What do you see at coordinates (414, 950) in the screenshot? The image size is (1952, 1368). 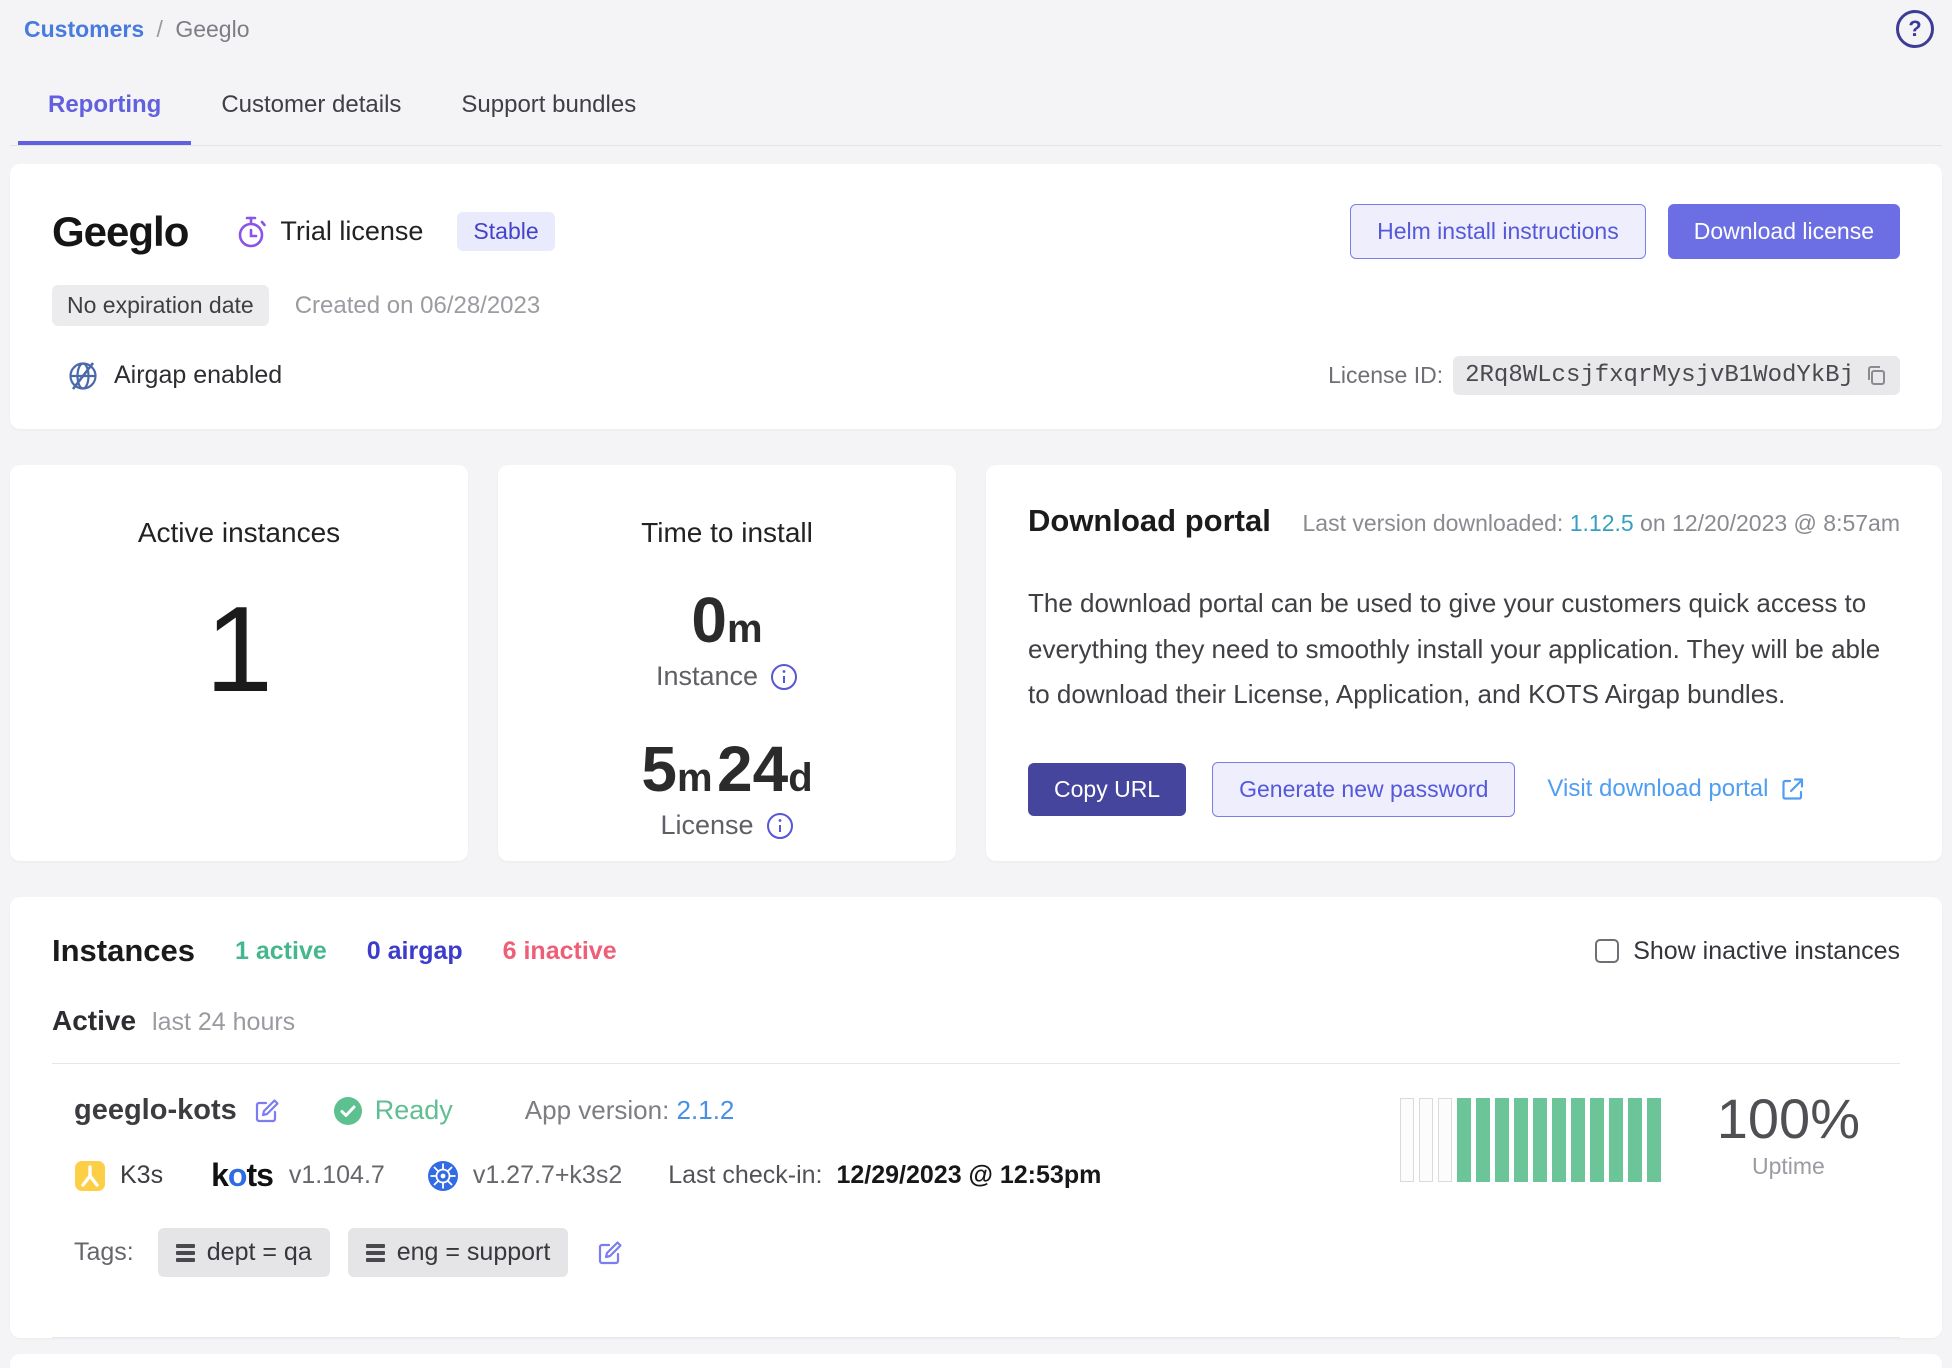 I see `airgap-count: 0 airgap` at bounding box center [414, 950].